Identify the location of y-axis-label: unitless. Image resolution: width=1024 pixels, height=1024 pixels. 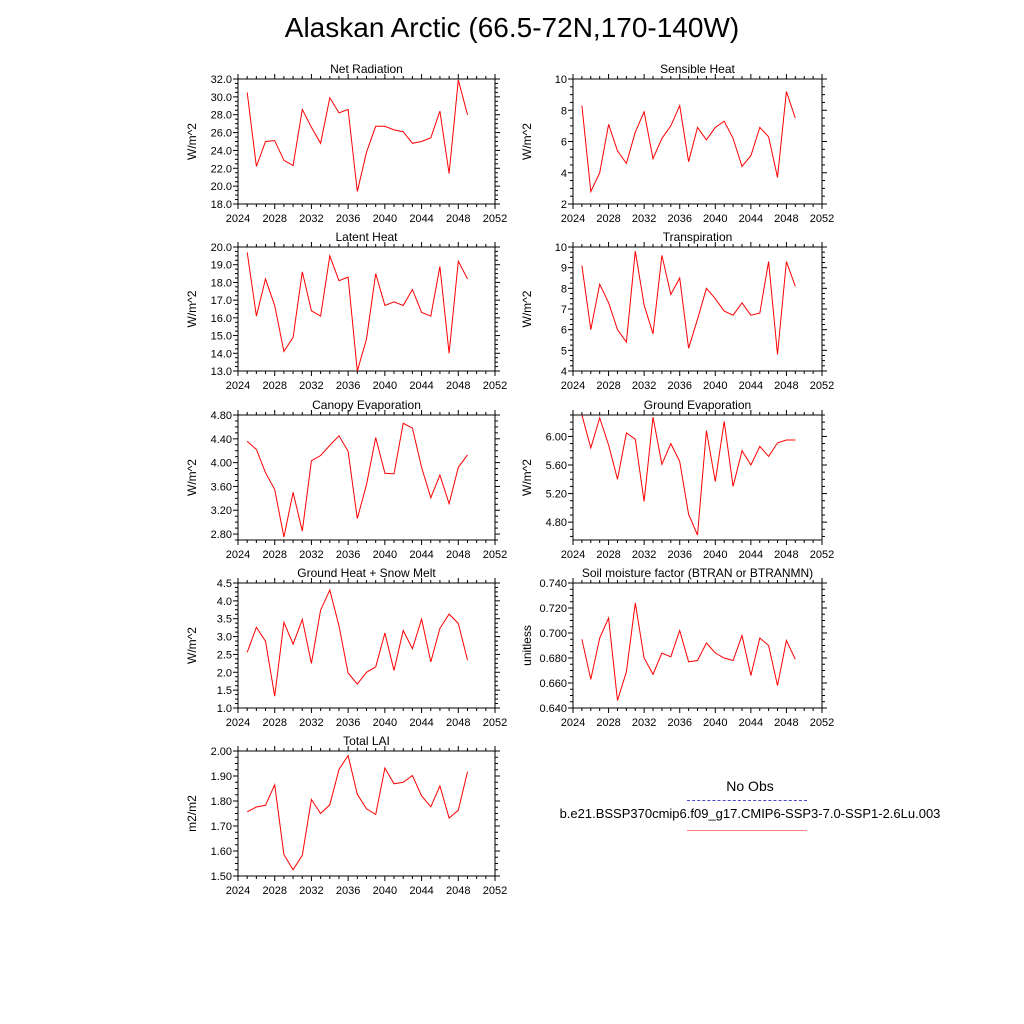
(527, 645).